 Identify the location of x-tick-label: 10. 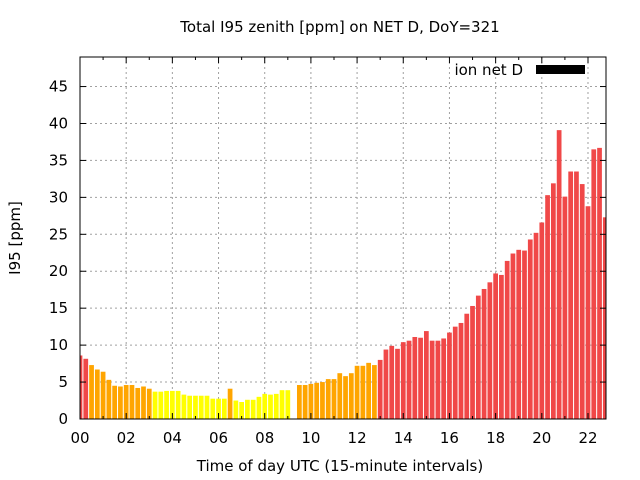
(310, 438).